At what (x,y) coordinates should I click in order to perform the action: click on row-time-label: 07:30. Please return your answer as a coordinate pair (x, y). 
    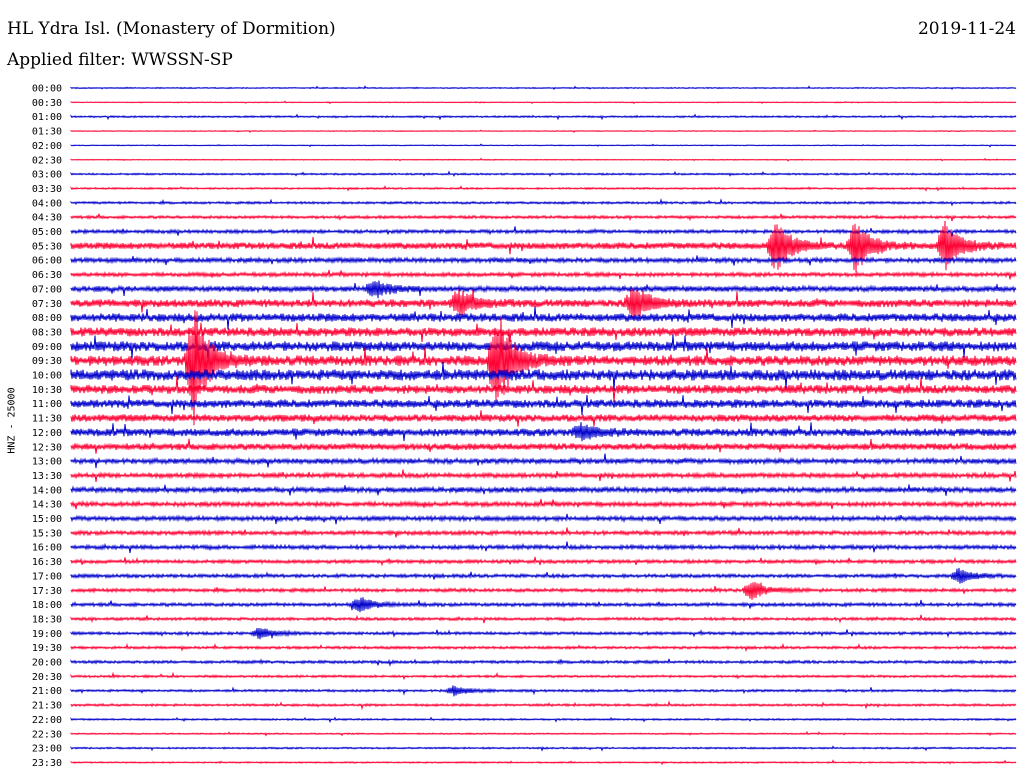
    Looking at the image, I should click on (47, 304).